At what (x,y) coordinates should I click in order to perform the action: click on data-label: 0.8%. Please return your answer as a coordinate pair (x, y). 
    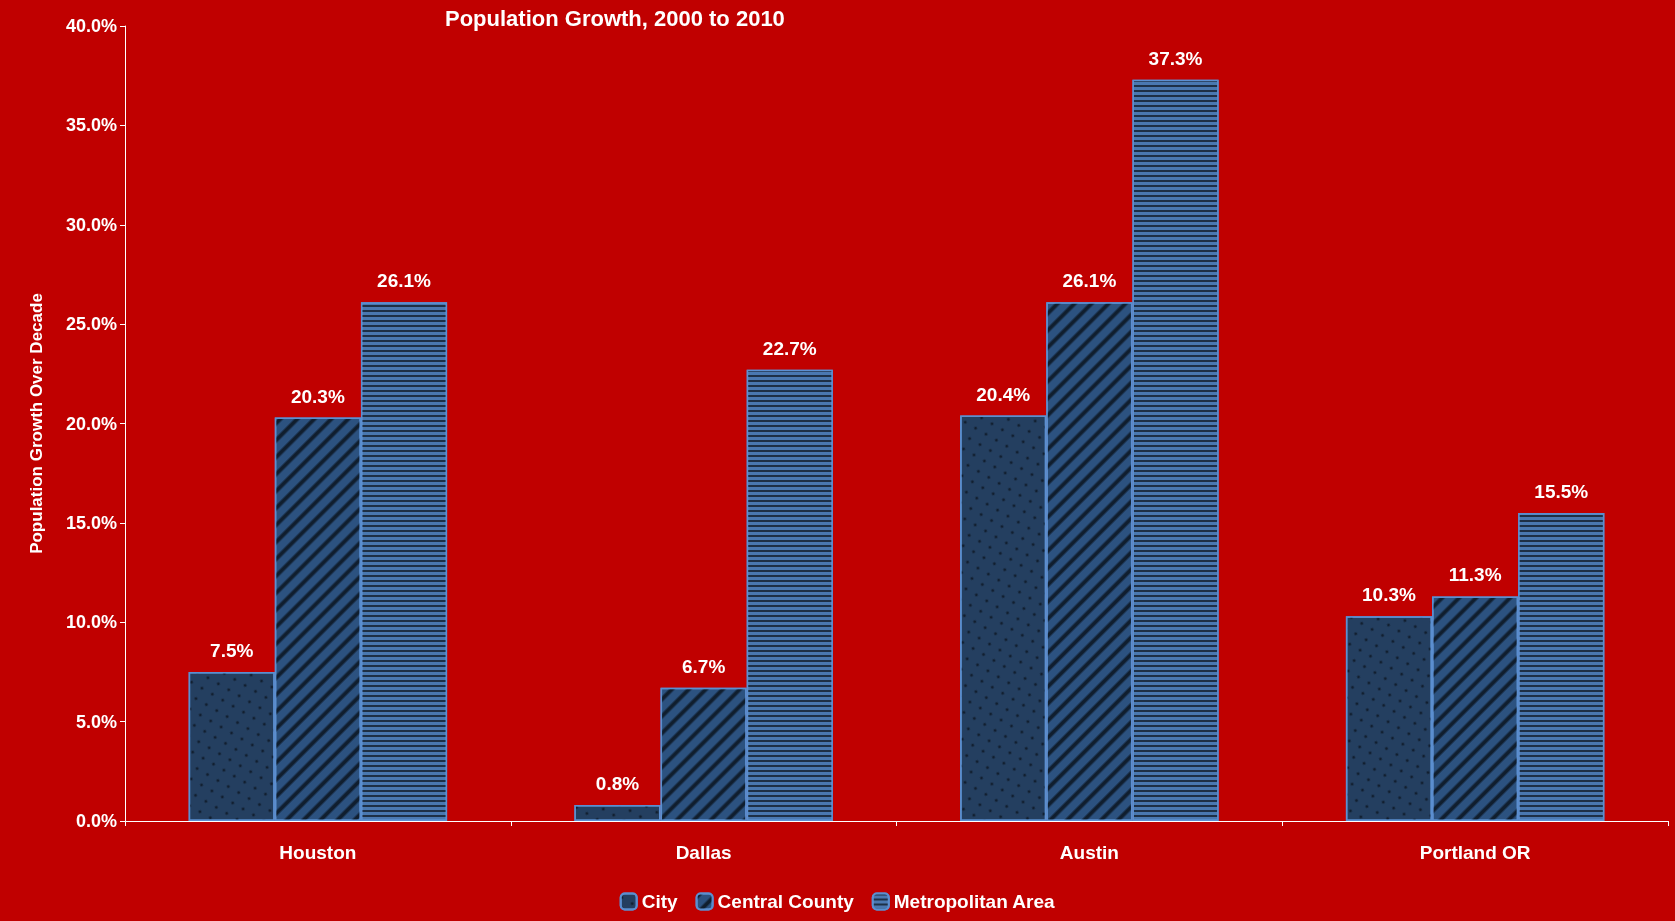
    Looking at the image, I should click on (617, 784).